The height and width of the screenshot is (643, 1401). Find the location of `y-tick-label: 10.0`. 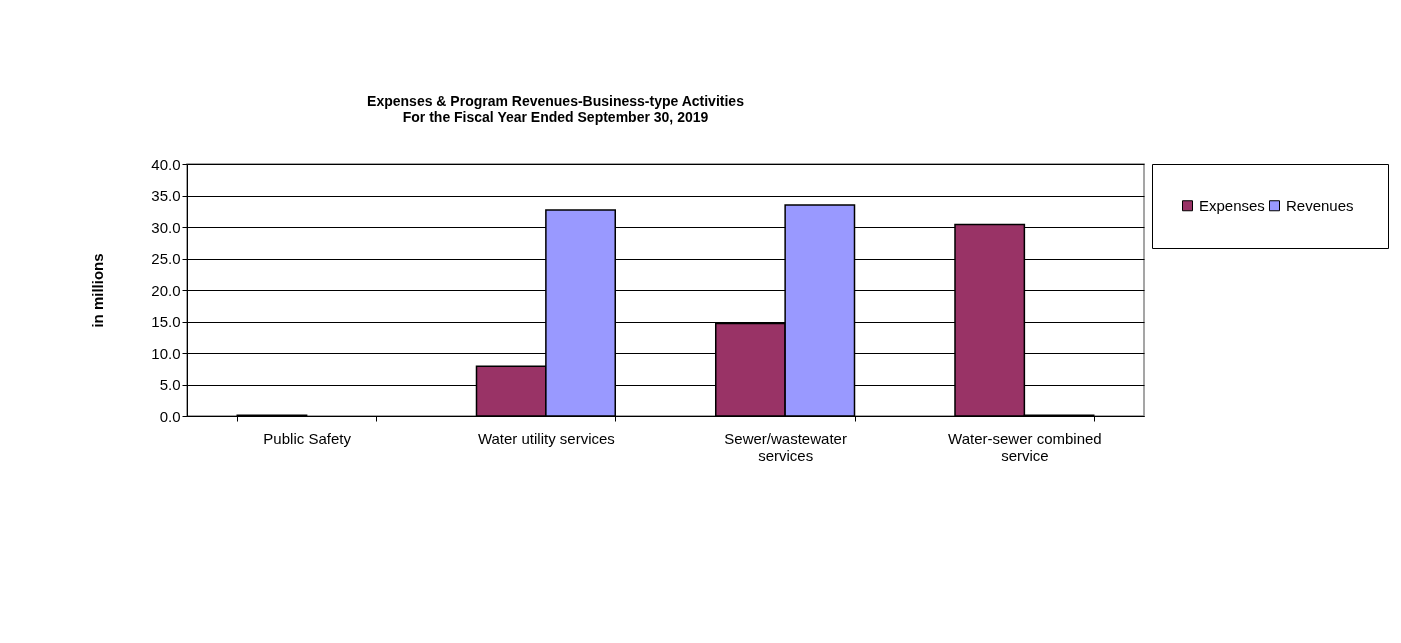

y-tick-label: 10.0 is located at coordinates (166, 353).